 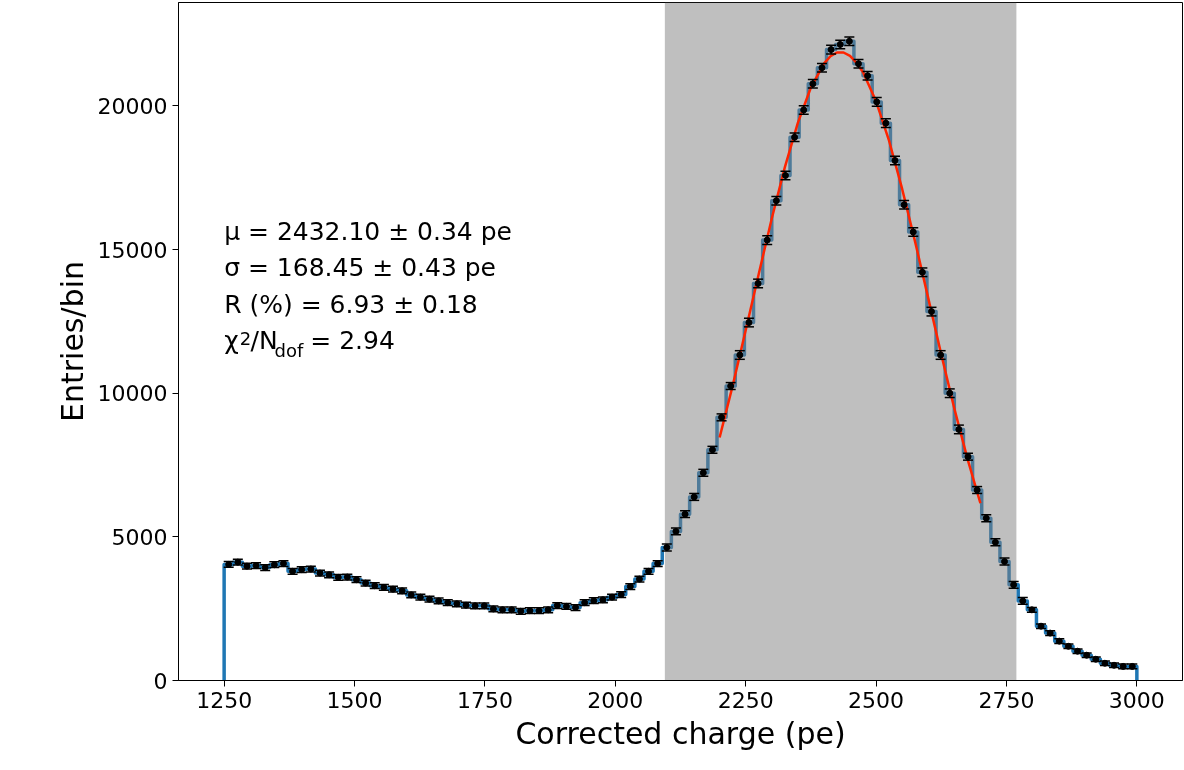 I want to click on annotation: R (%) = 6.93 ± 0.18, so click(x=351, y=304).